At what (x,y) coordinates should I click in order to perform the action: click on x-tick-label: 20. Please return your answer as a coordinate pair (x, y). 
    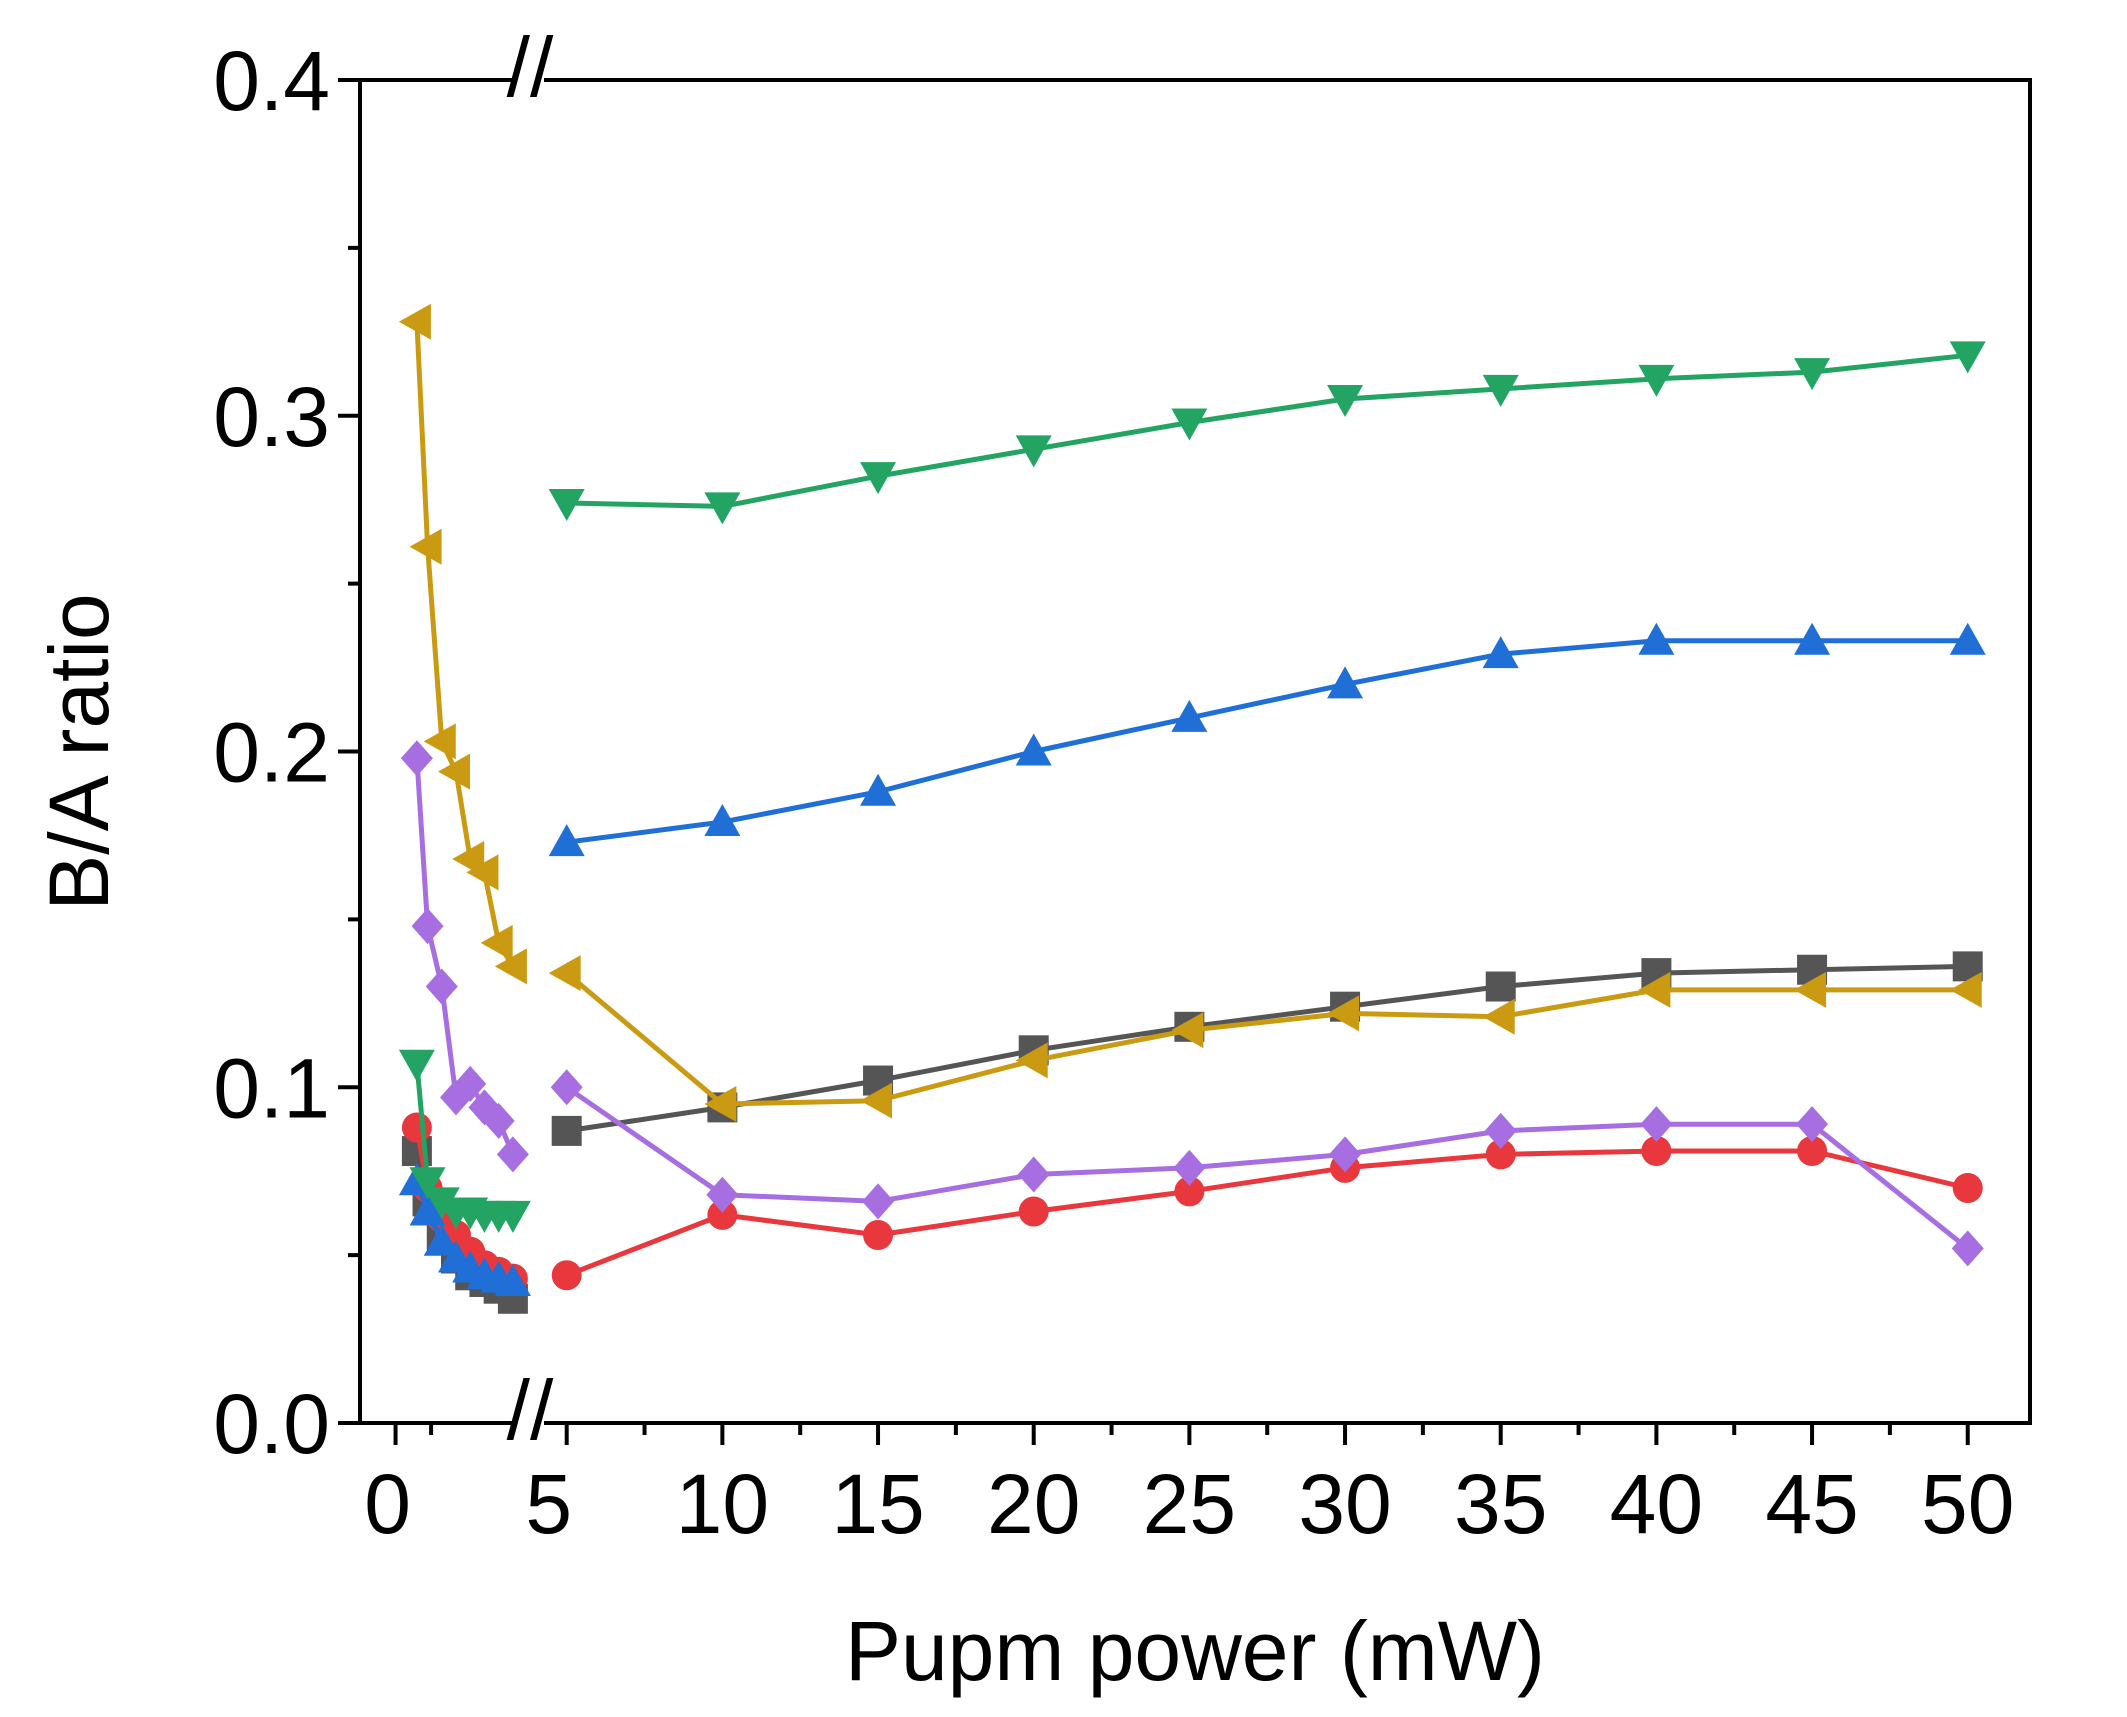
    Looking at the image, I should click on (1033, 1504).